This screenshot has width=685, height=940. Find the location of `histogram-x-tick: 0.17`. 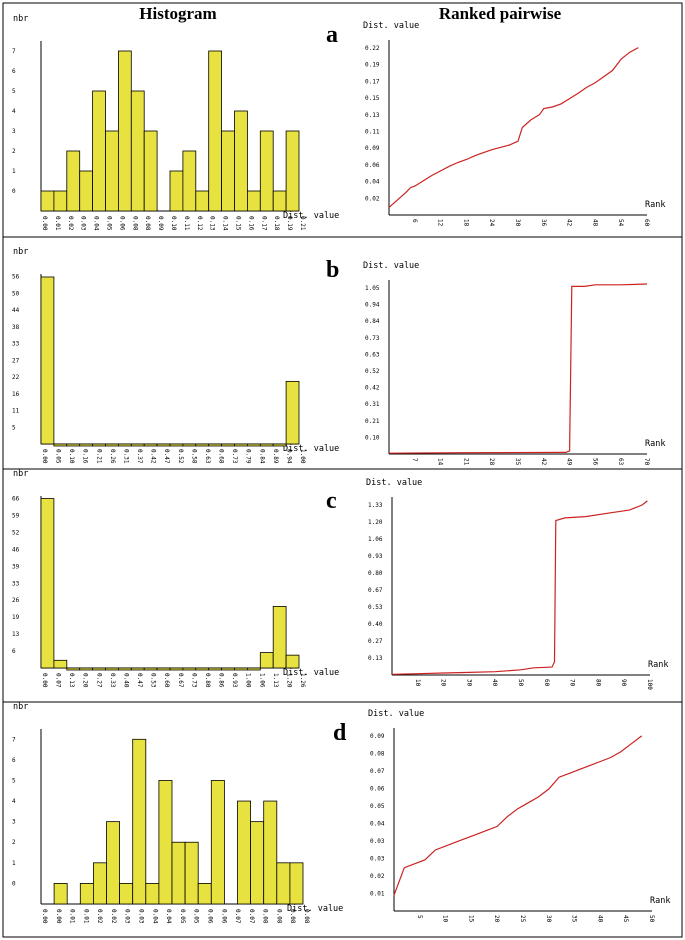

histogram-x-tick: 0.17 is located at coordinates (263, 223).